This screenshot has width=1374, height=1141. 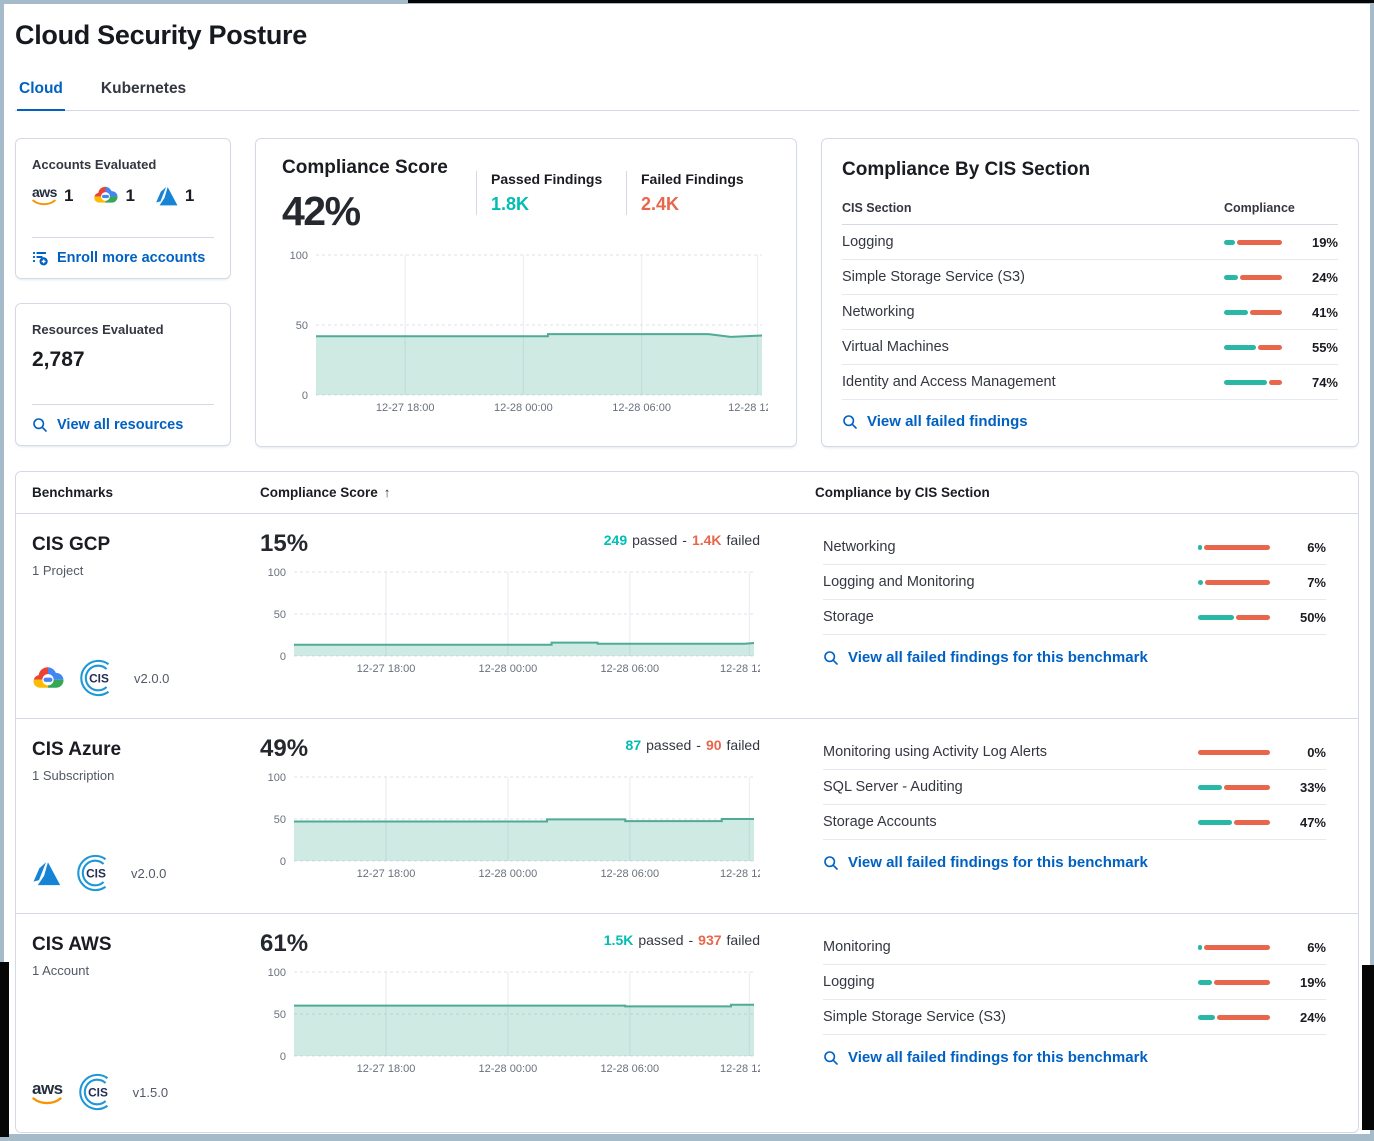 I want to click on provider-counts: aws 1 1 1, so click(x=123, y=195).